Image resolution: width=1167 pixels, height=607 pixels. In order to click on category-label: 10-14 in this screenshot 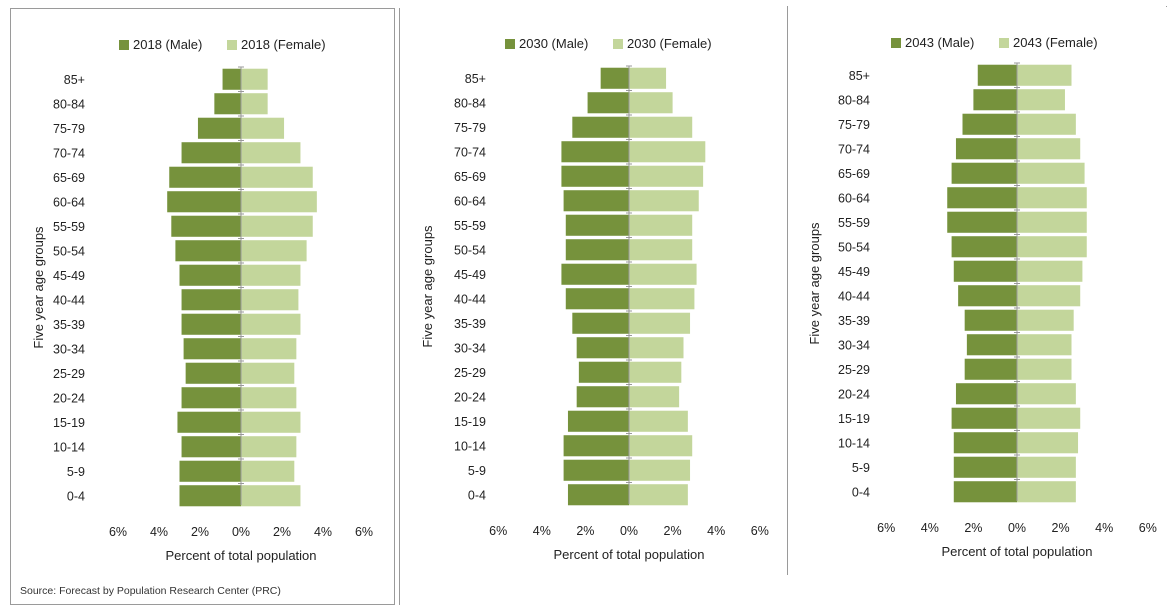, I will do `click(69, 447)`.